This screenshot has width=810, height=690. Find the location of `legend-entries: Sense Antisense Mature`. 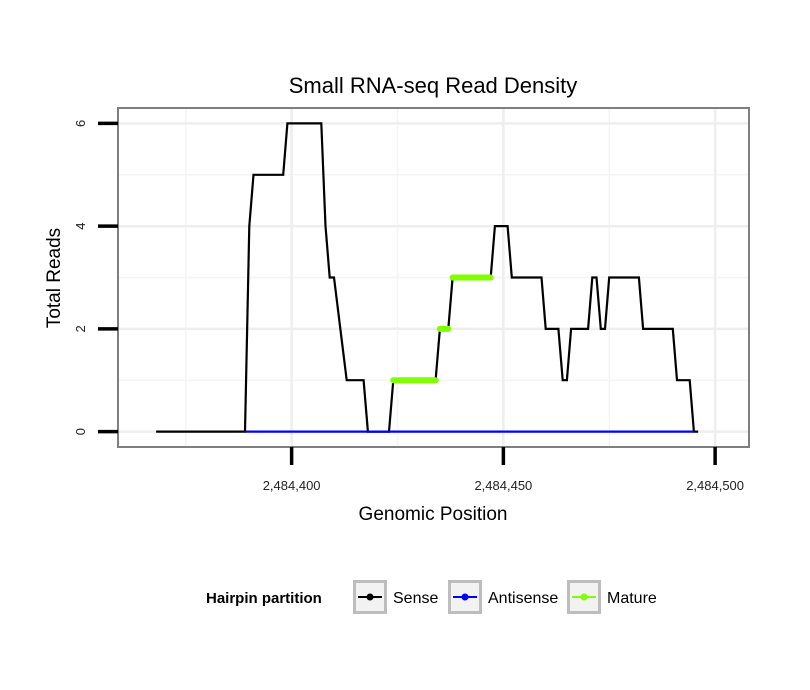

legend-entries: Sense Antisense Mature is located at coordinates (505, 597).